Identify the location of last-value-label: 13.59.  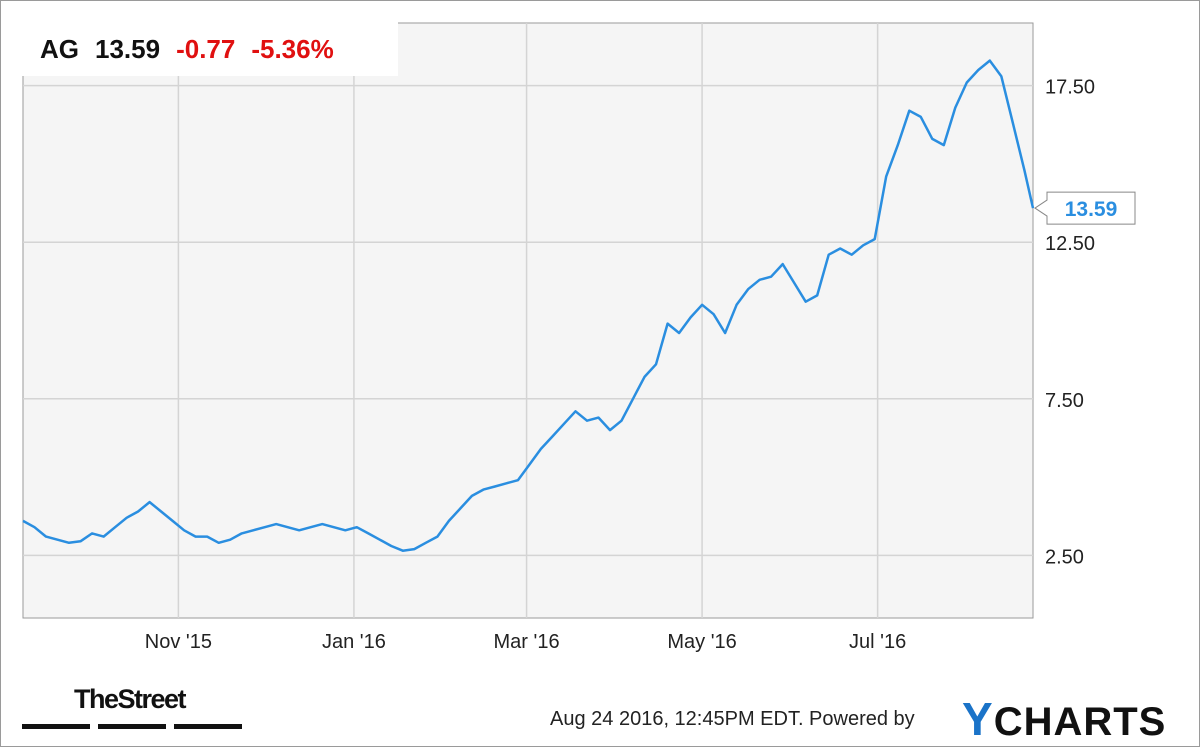
(1091, 209).